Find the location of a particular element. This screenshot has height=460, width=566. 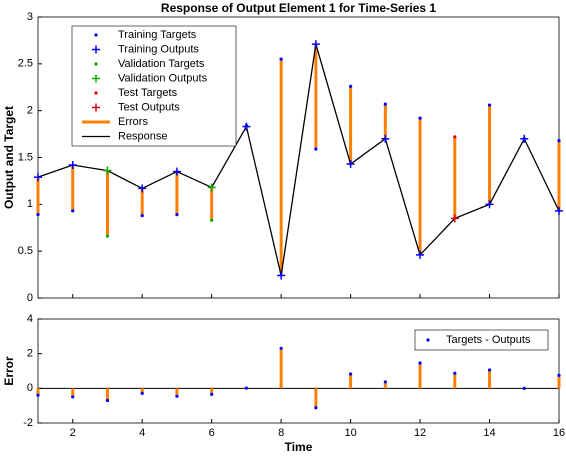

x-tick-label: 2 is located at coordinates (73, 433).